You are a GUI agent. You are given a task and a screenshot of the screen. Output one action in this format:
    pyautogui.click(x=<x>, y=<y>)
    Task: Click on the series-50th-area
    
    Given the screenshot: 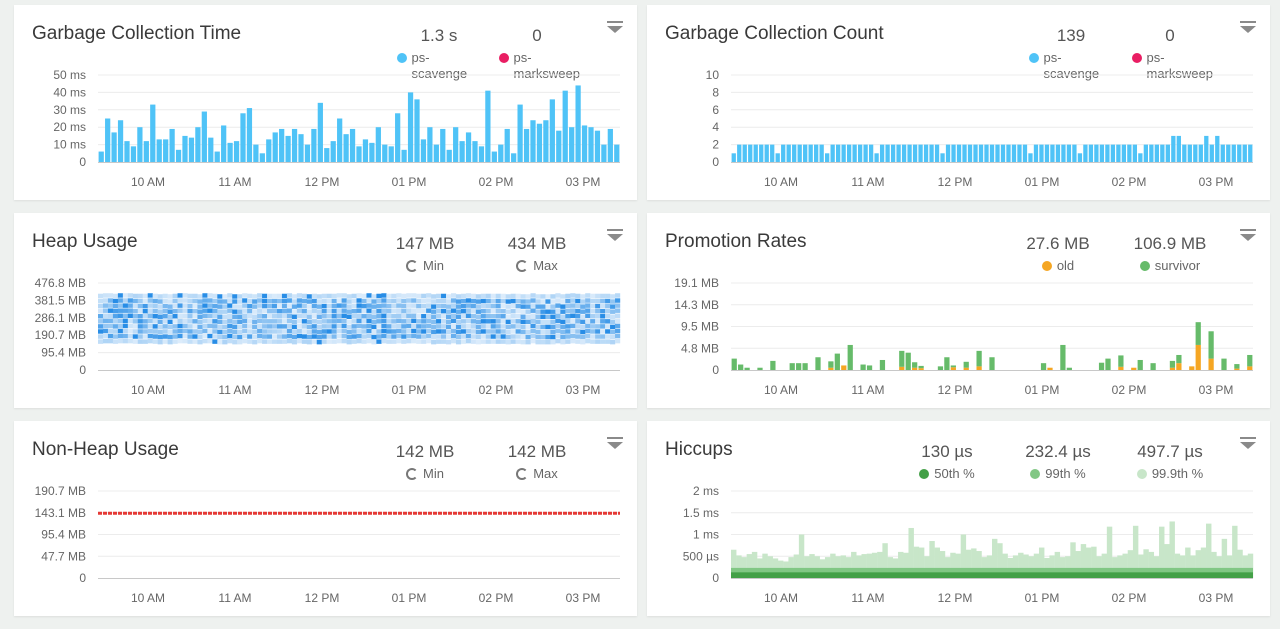 What is the action you would take?
    pyautogui.click(x=992, y=575)
    